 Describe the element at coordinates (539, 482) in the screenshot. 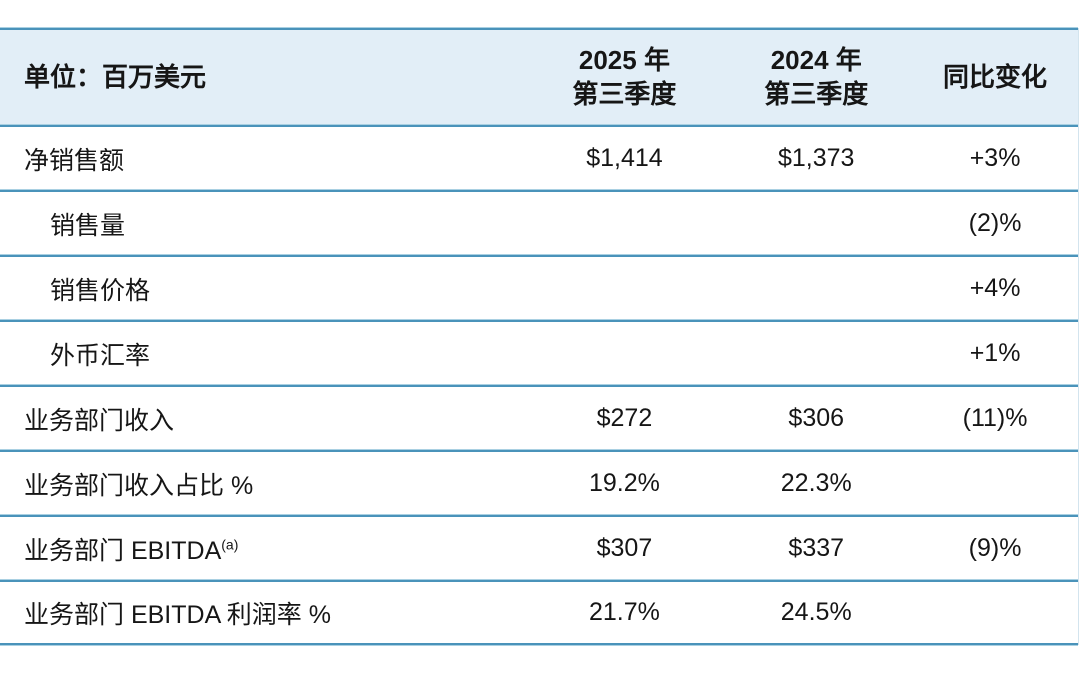

I see `table-row-segment-income-pct: 业务部门收入占比 % 19.2% 22.3%` at that location.